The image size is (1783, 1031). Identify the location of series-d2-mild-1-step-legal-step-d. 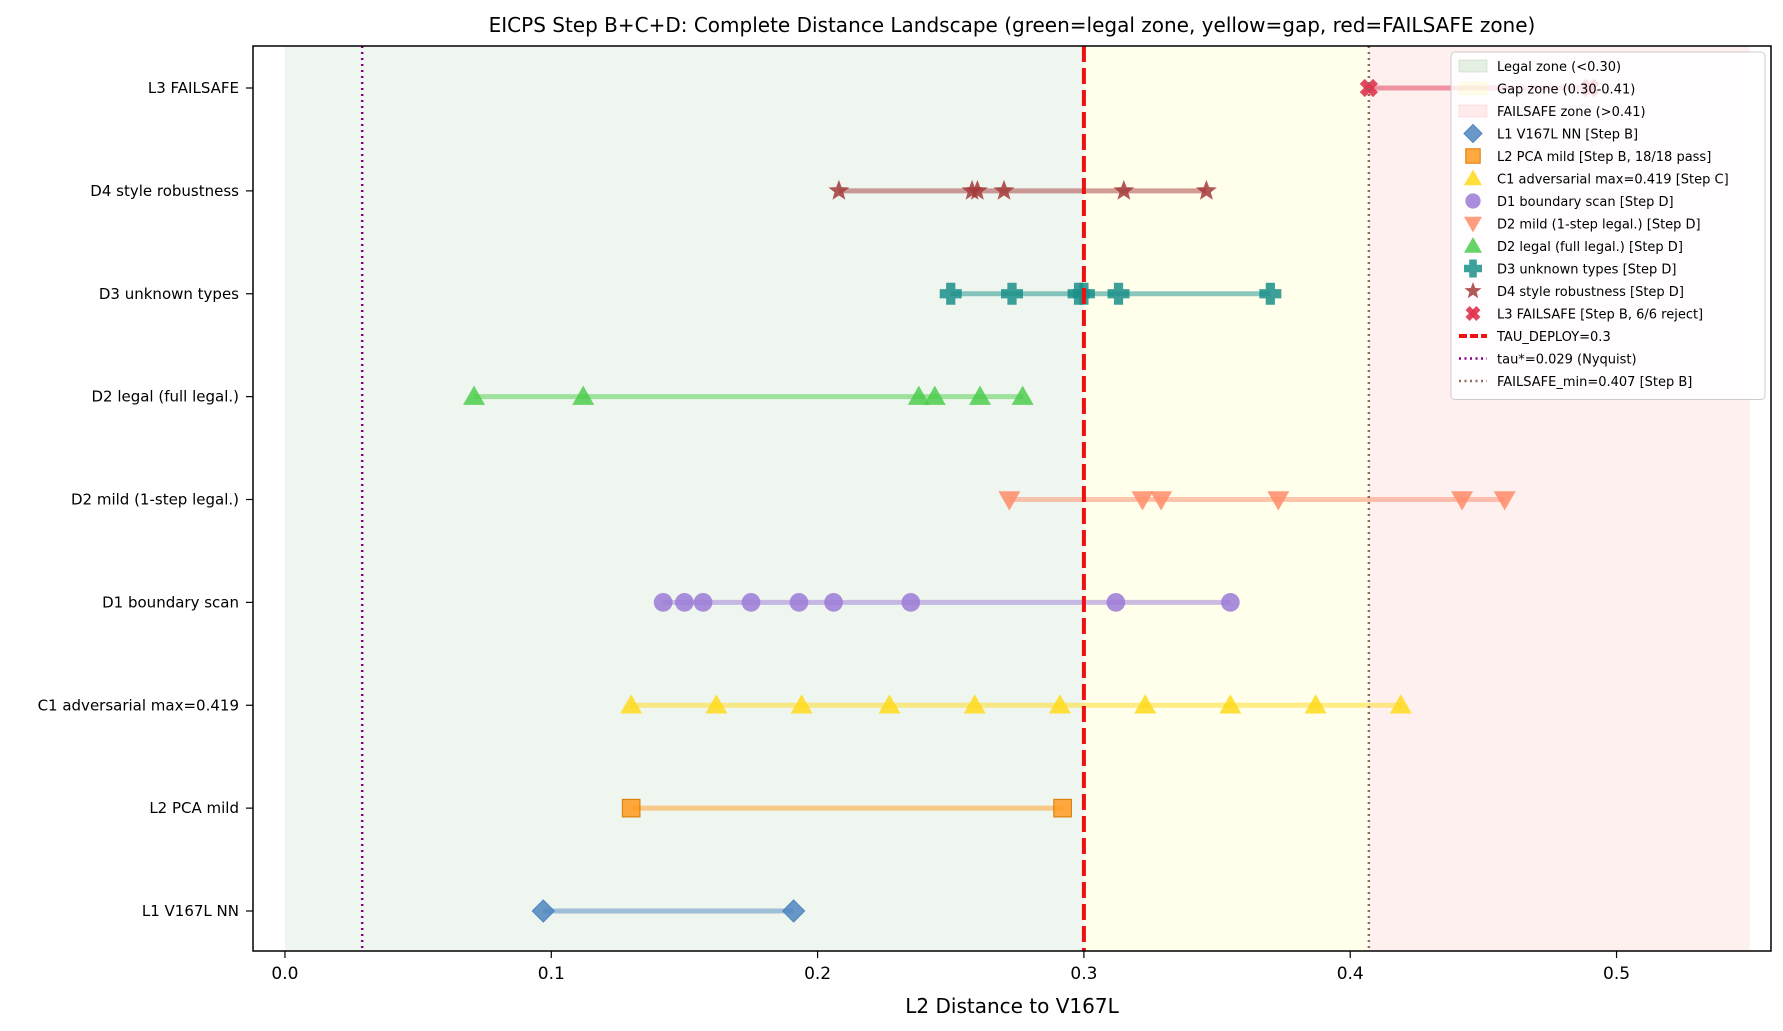
(1257, 501).